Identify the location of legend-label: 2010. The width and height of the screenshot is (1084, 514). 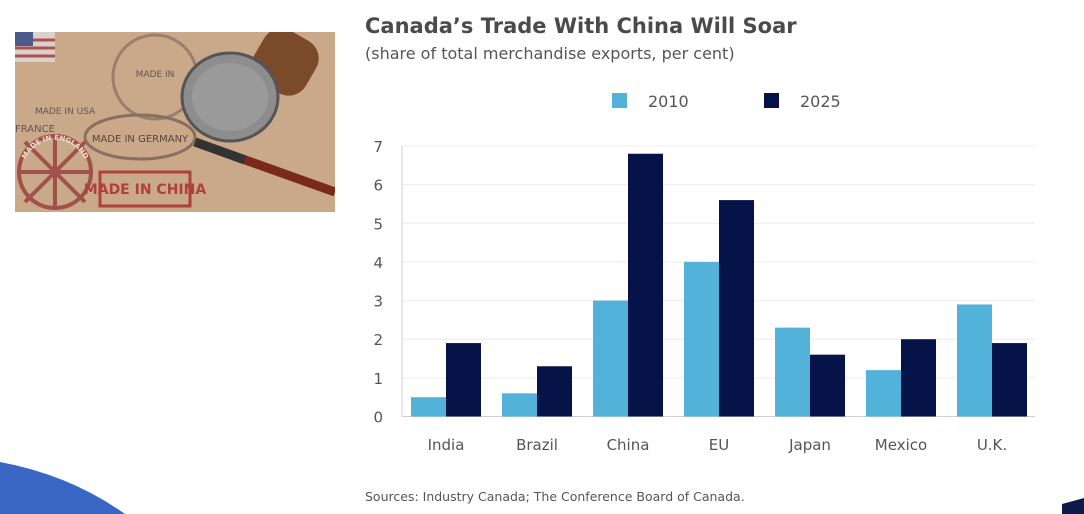
(668, 101).